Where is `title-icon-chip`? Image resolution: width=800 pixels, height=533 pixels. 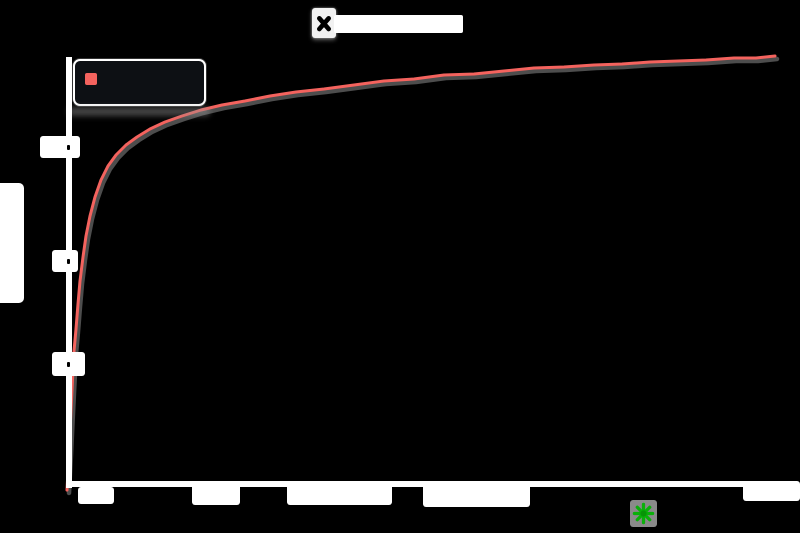
title-icon-chip is located at coordinates (324, 23).